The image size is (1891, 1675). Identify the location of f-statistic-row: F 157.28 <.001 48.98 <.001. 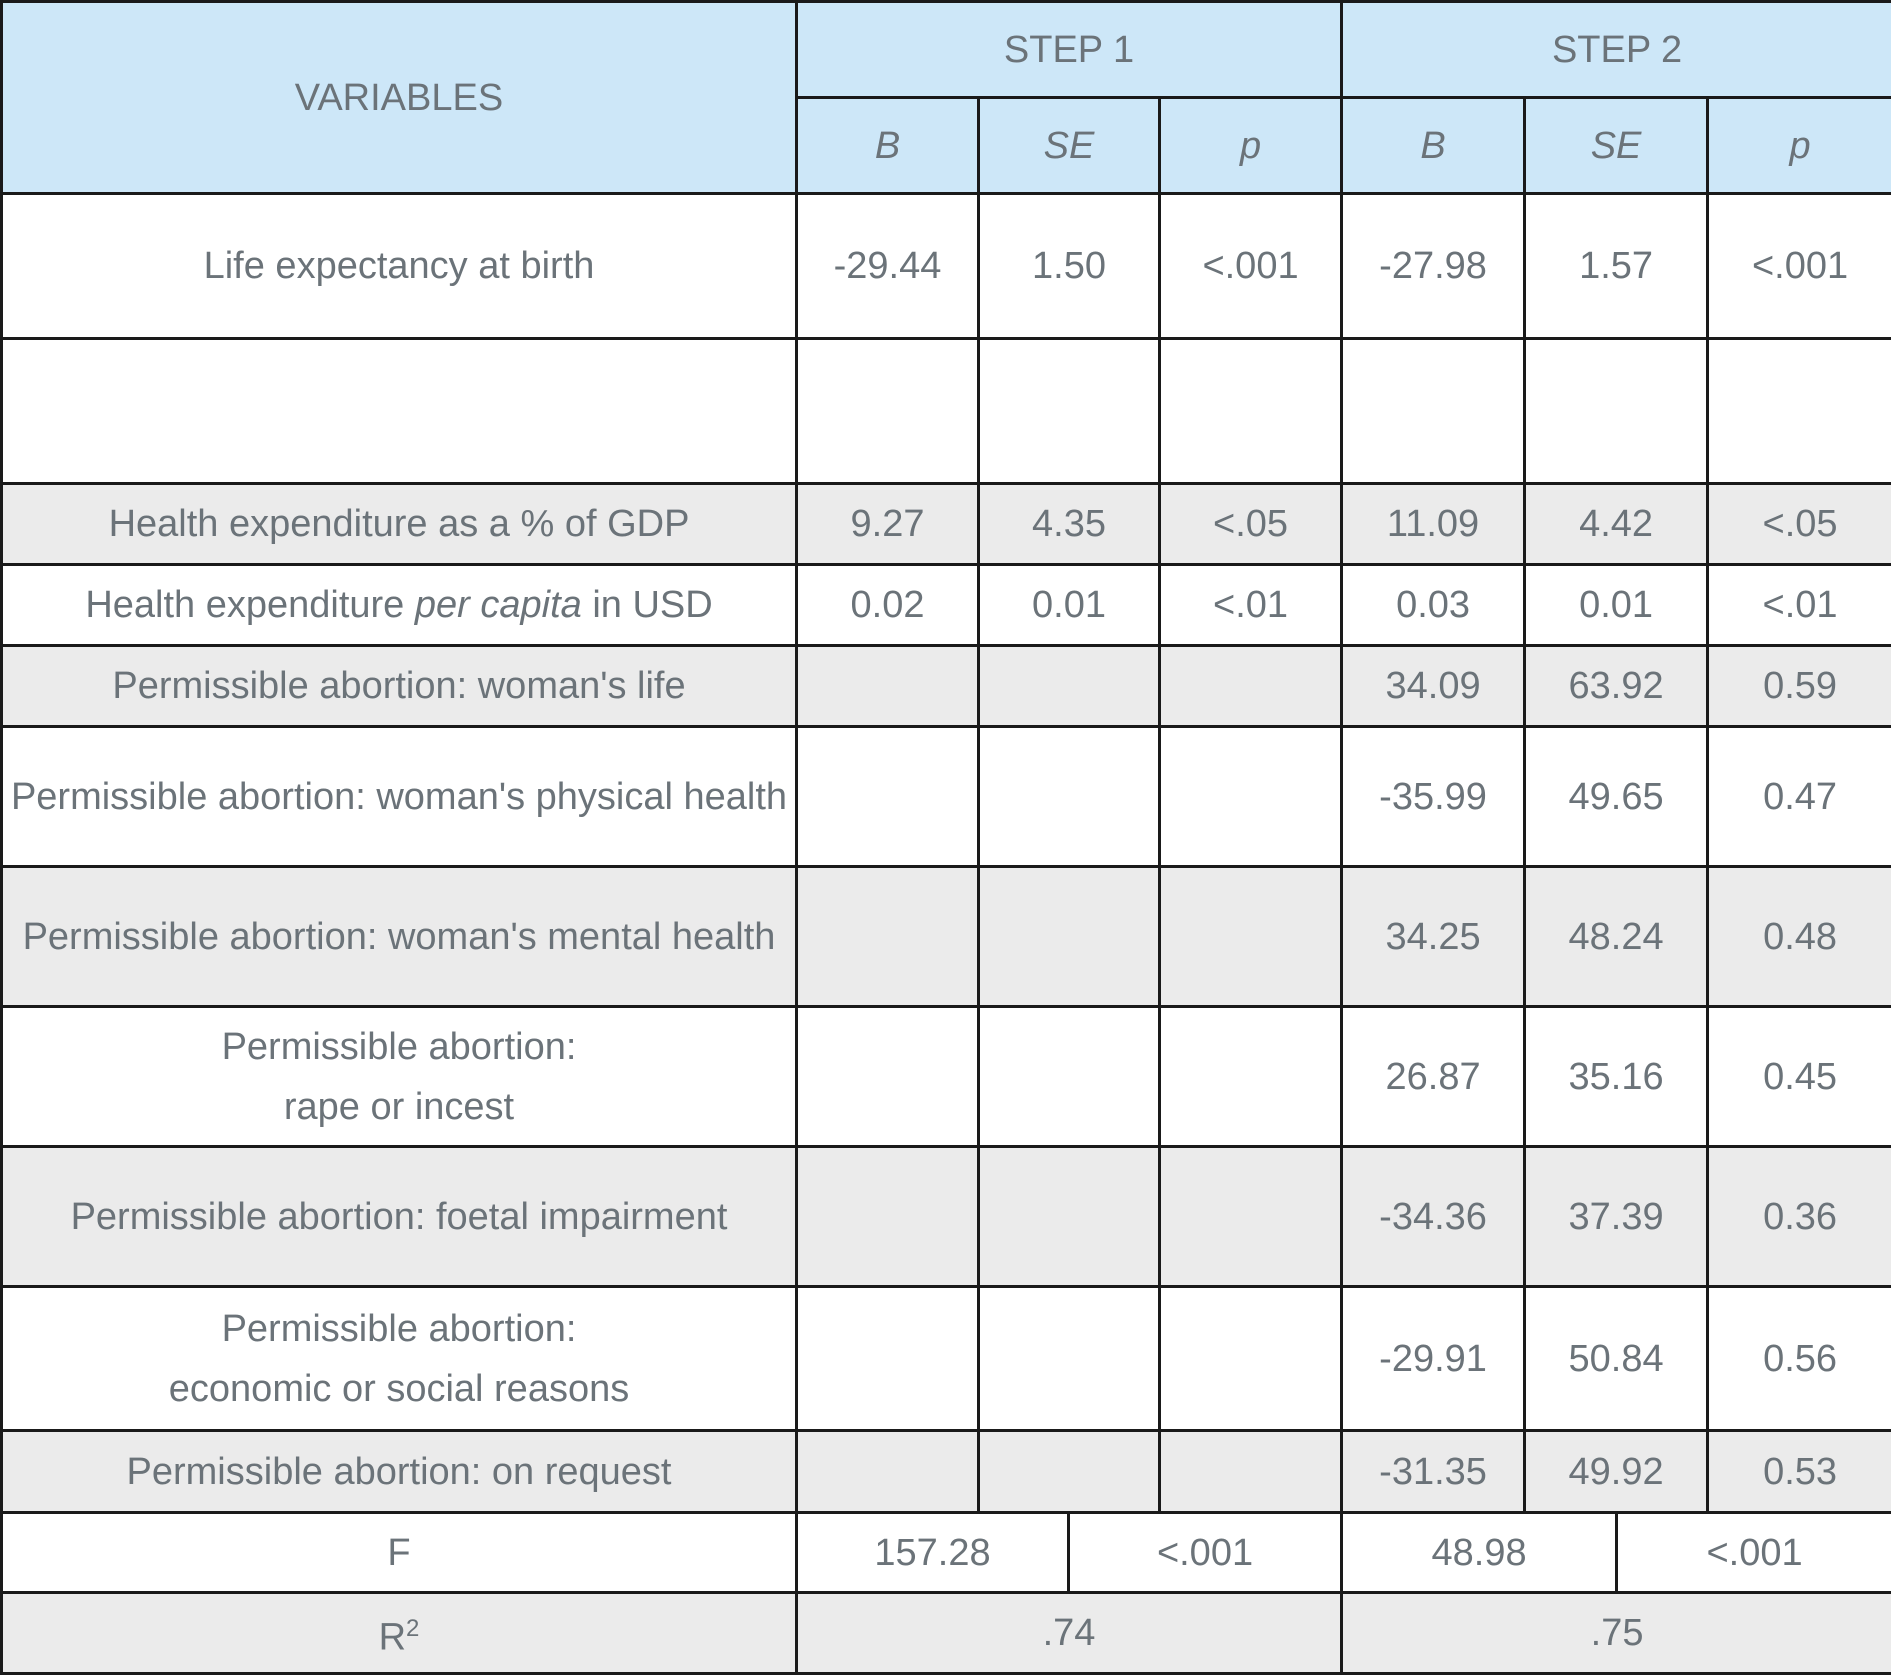
(946, 1553).